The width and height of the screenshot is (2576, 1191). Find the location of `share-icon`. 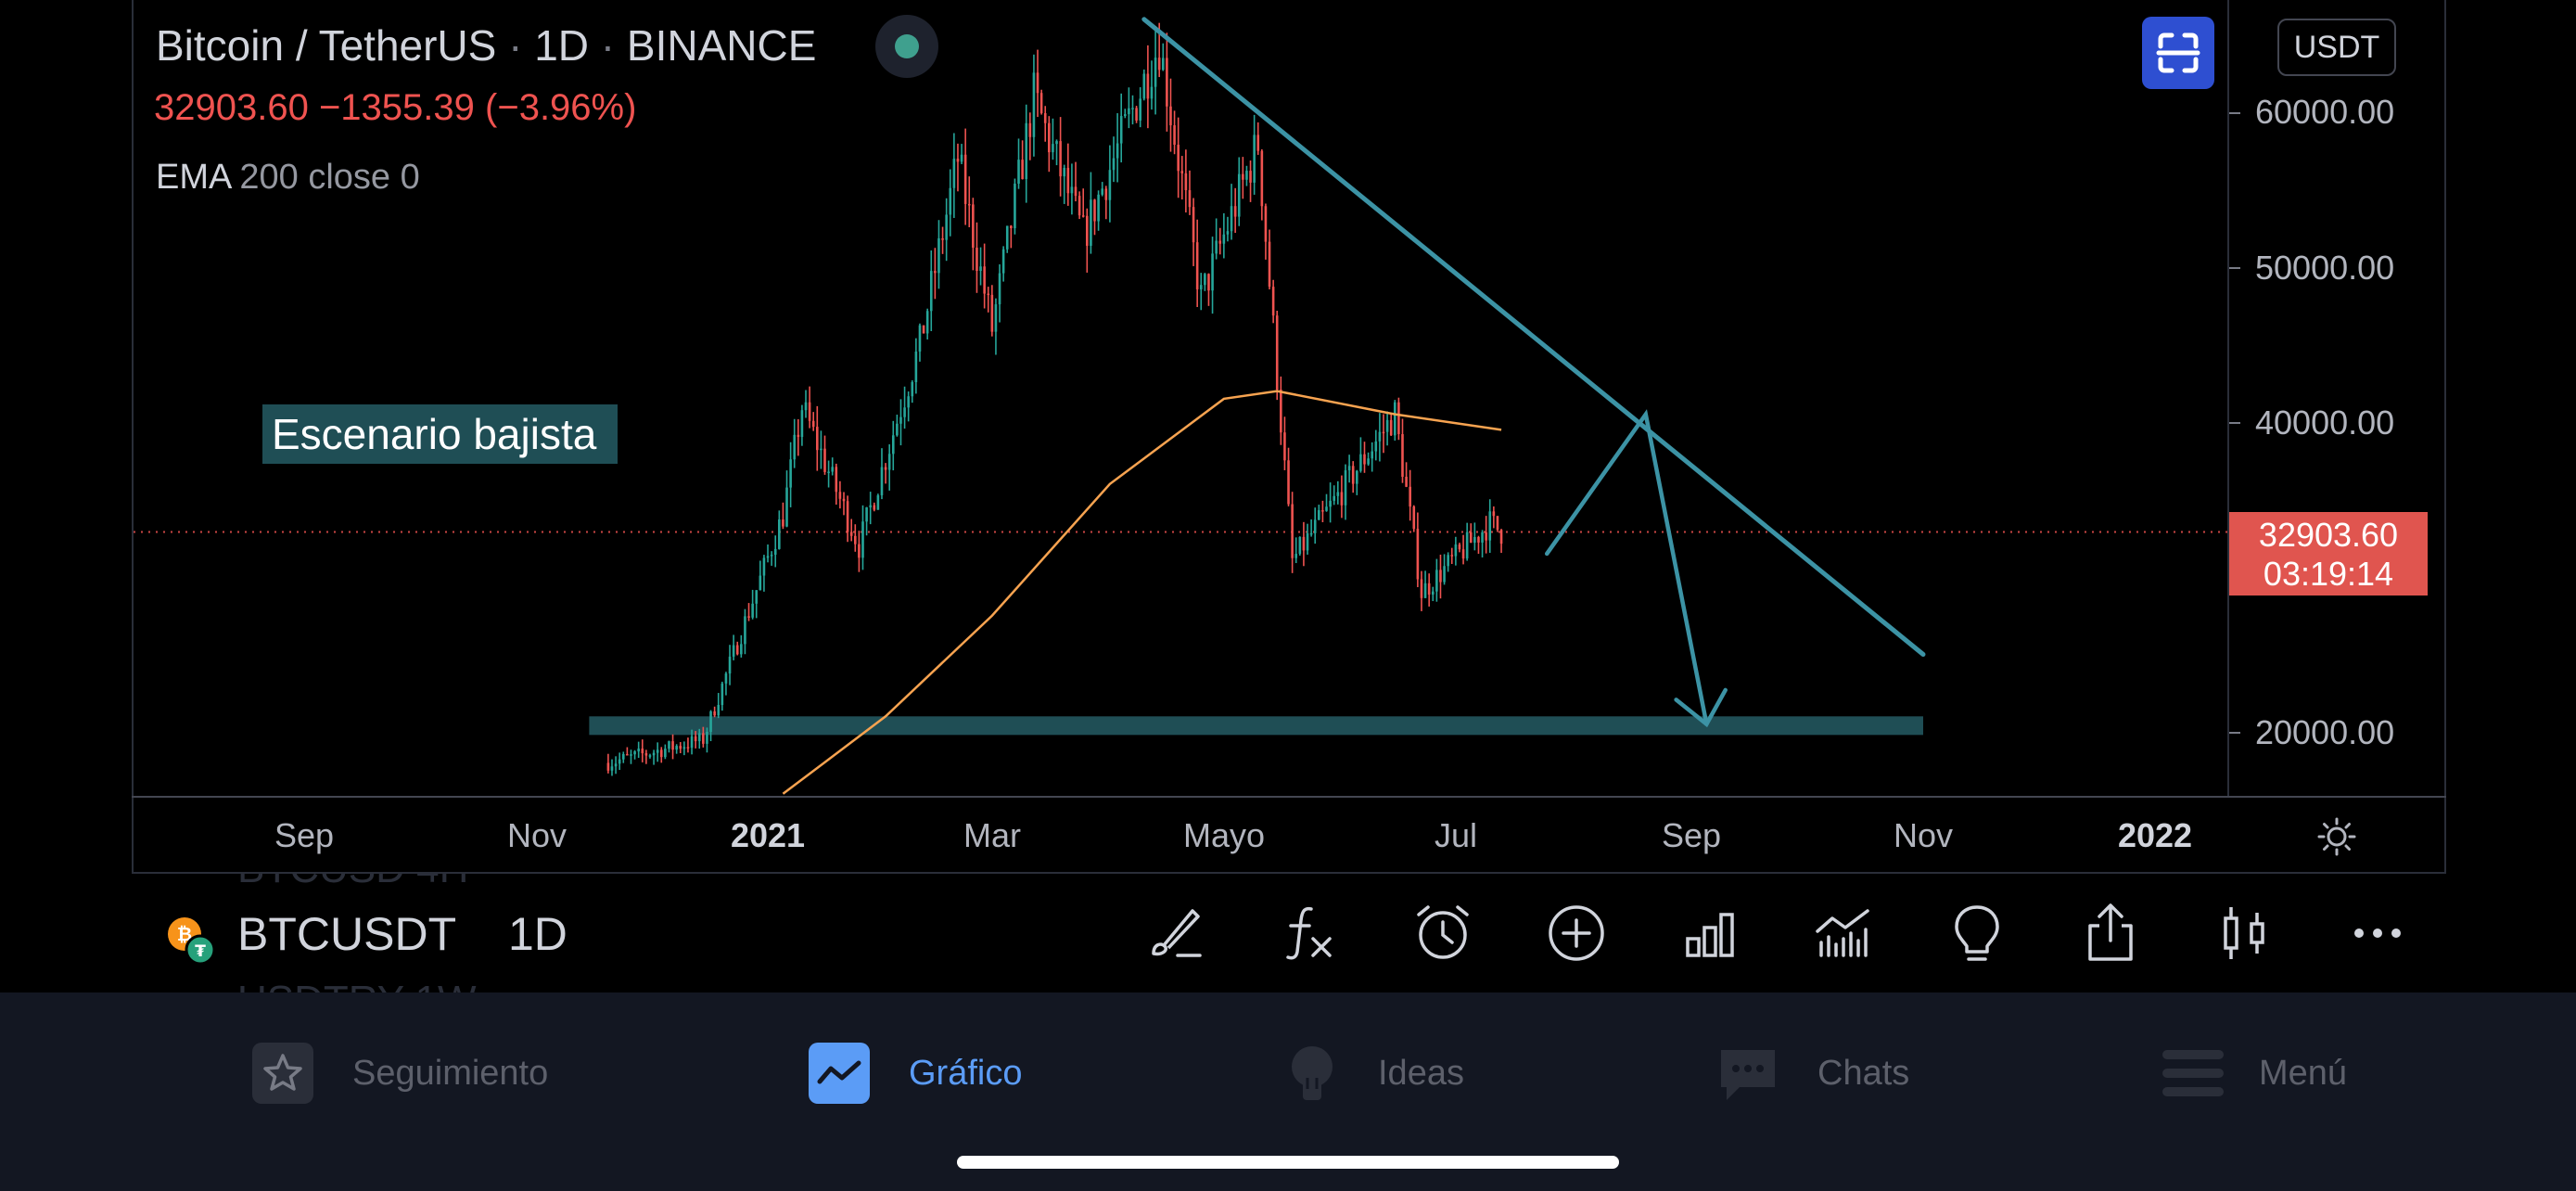

share-icon is located at coordinates (2111, 933).